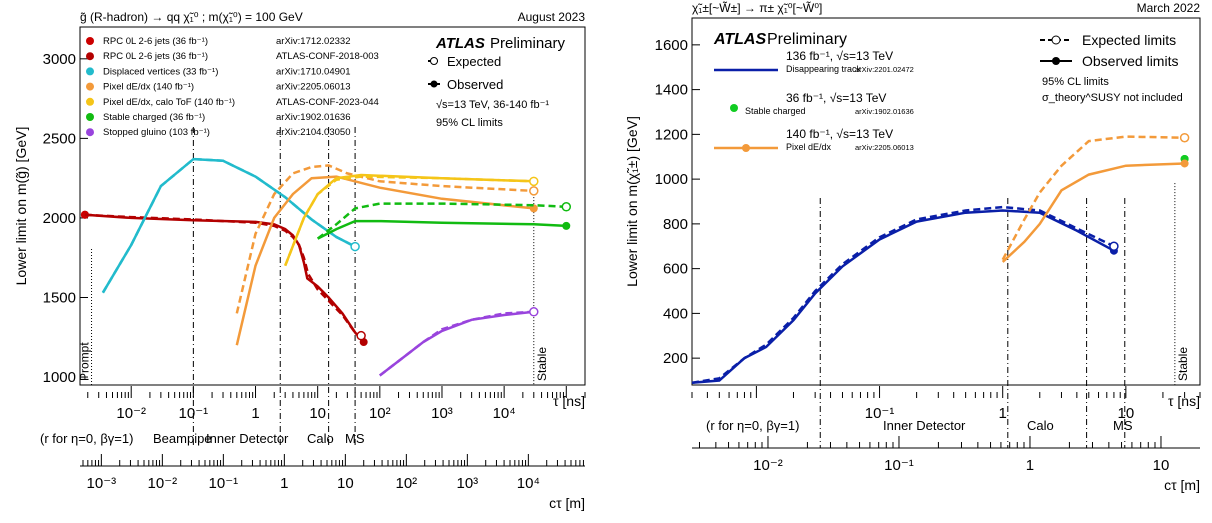  I want to click on legend-series-sub: Pixel dE/dx, so click(809, 147).